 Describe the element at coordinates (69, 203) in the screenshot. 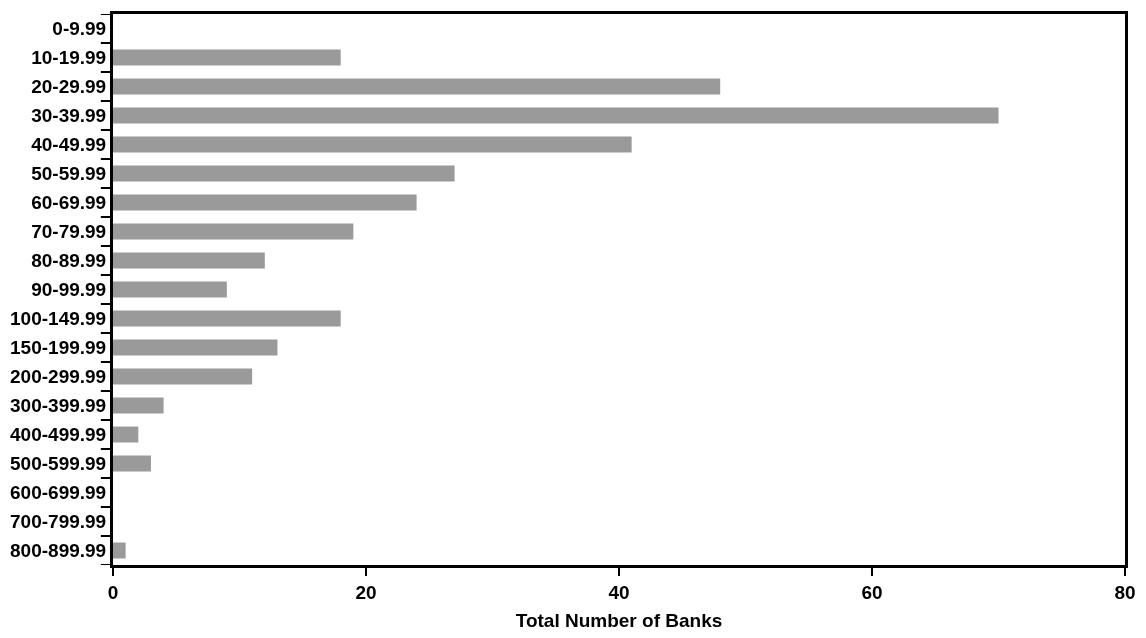

I see `y-tick-label: 60-69.99` at that location.